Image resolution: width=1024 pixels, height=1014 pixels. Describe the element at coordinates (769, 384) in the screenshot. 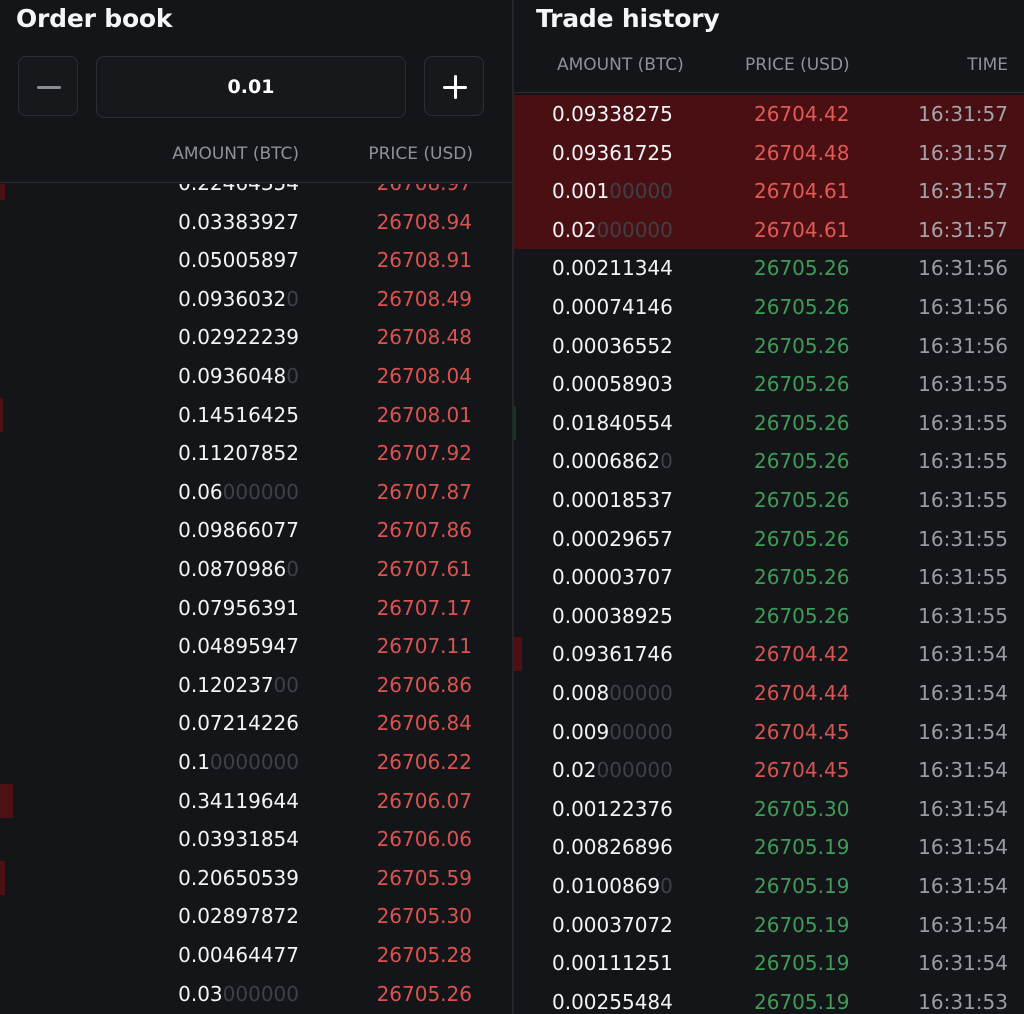

I see `trade-row: 0.00058903 26705.26 16:31:55` at that location.